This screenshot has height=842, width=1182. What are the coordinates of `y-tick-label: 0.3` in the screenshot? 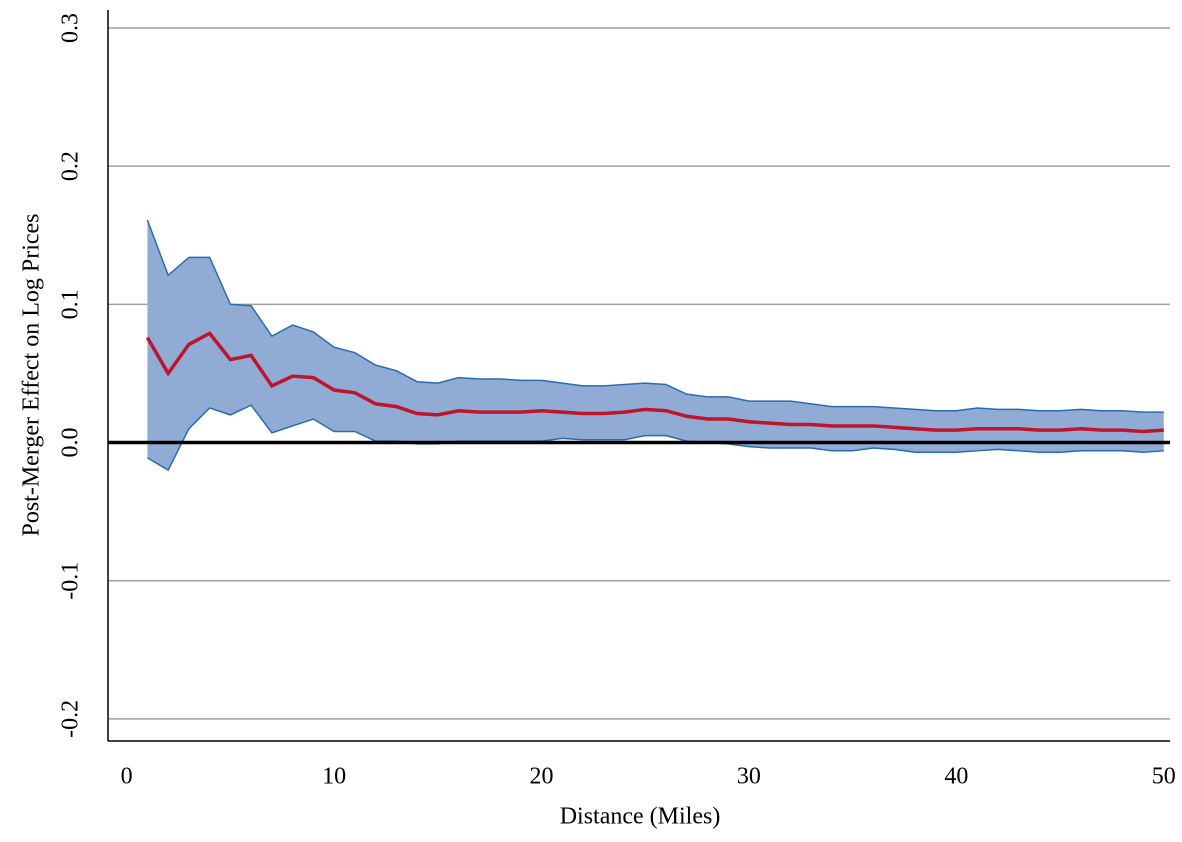 It's located at (71, 28).